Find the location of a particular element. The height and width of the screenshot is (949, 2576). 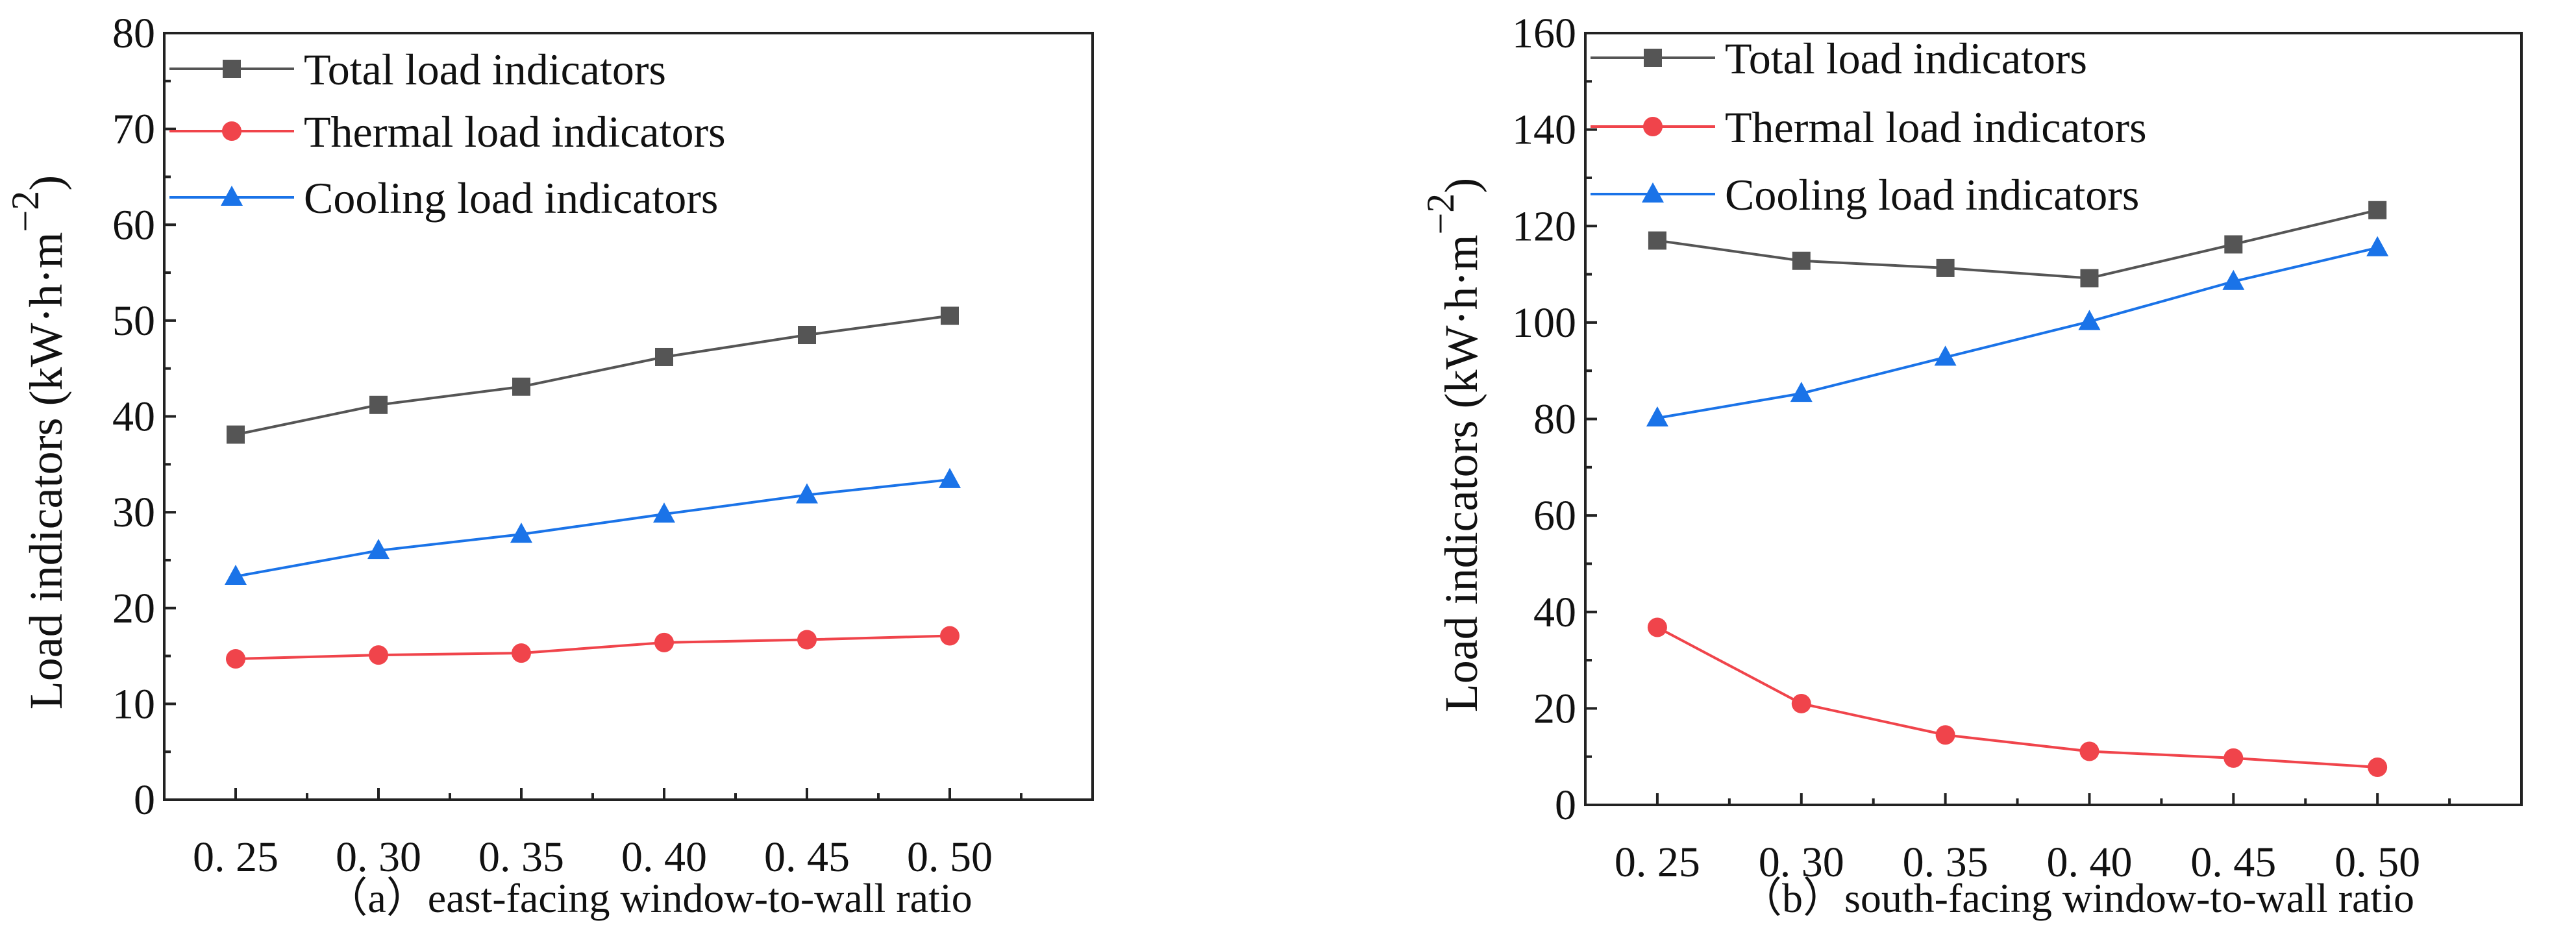

x-axis-title: （b）south-facing window-to-wall ratio is located at coordinates (2077, 898).